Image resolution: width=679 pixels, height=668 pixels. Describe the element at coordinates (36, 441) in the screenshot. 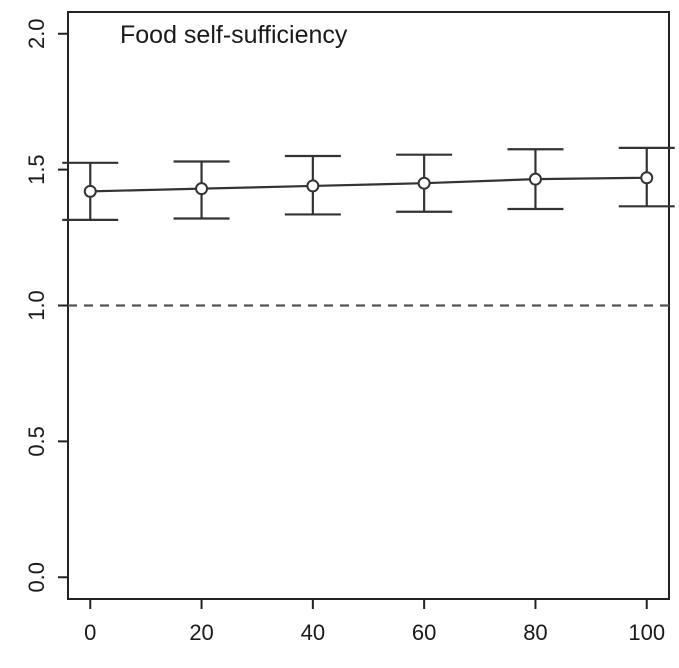

I see `y-tick-label: 0.5` at that location.